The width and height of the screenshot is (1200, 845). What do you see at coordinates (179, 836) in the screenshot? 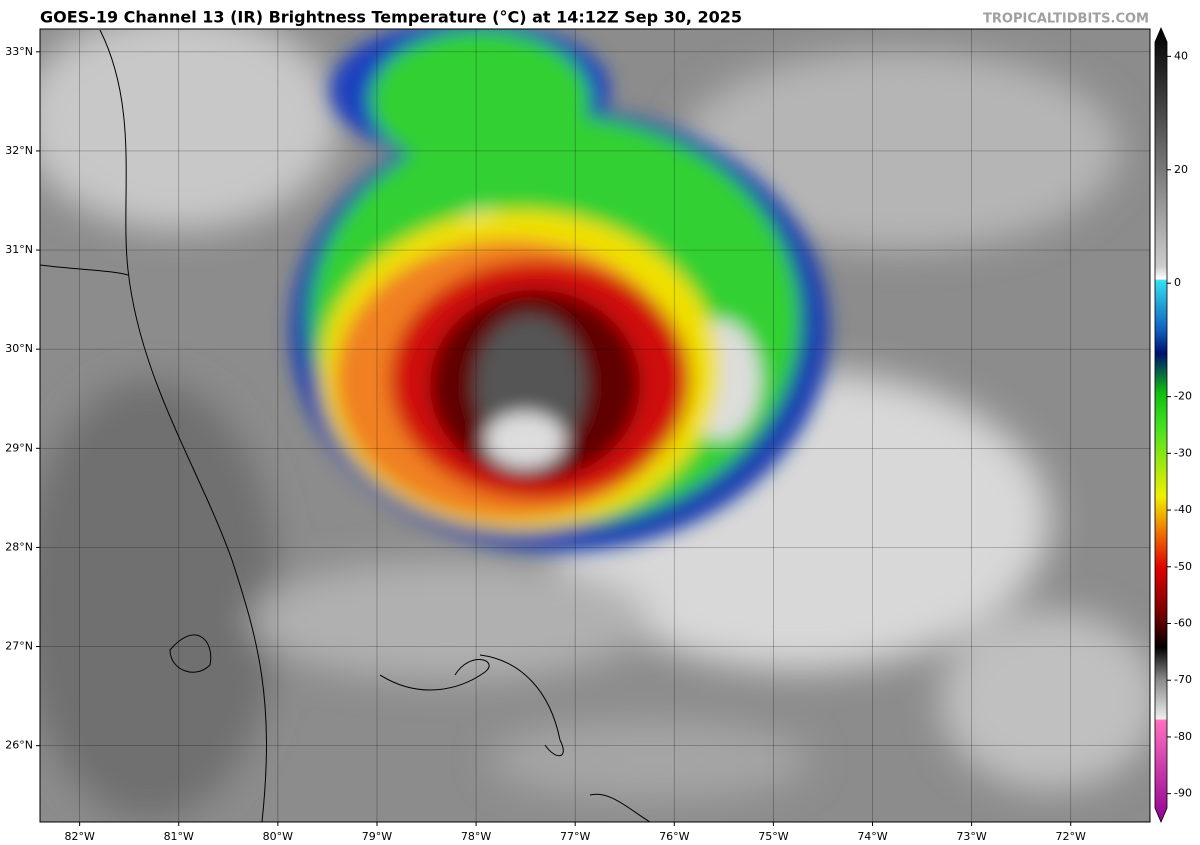
I see `lon-label: 81°W` at bounding box center [179, 836].